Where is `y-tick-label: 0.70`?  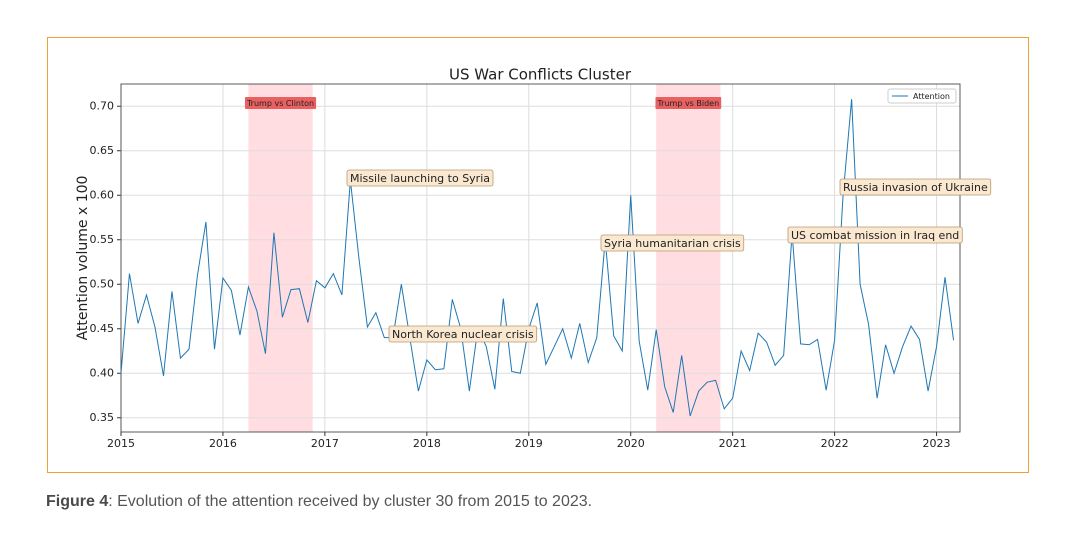
y-tick-label: 0.70 is located at coordinates (102, 105).